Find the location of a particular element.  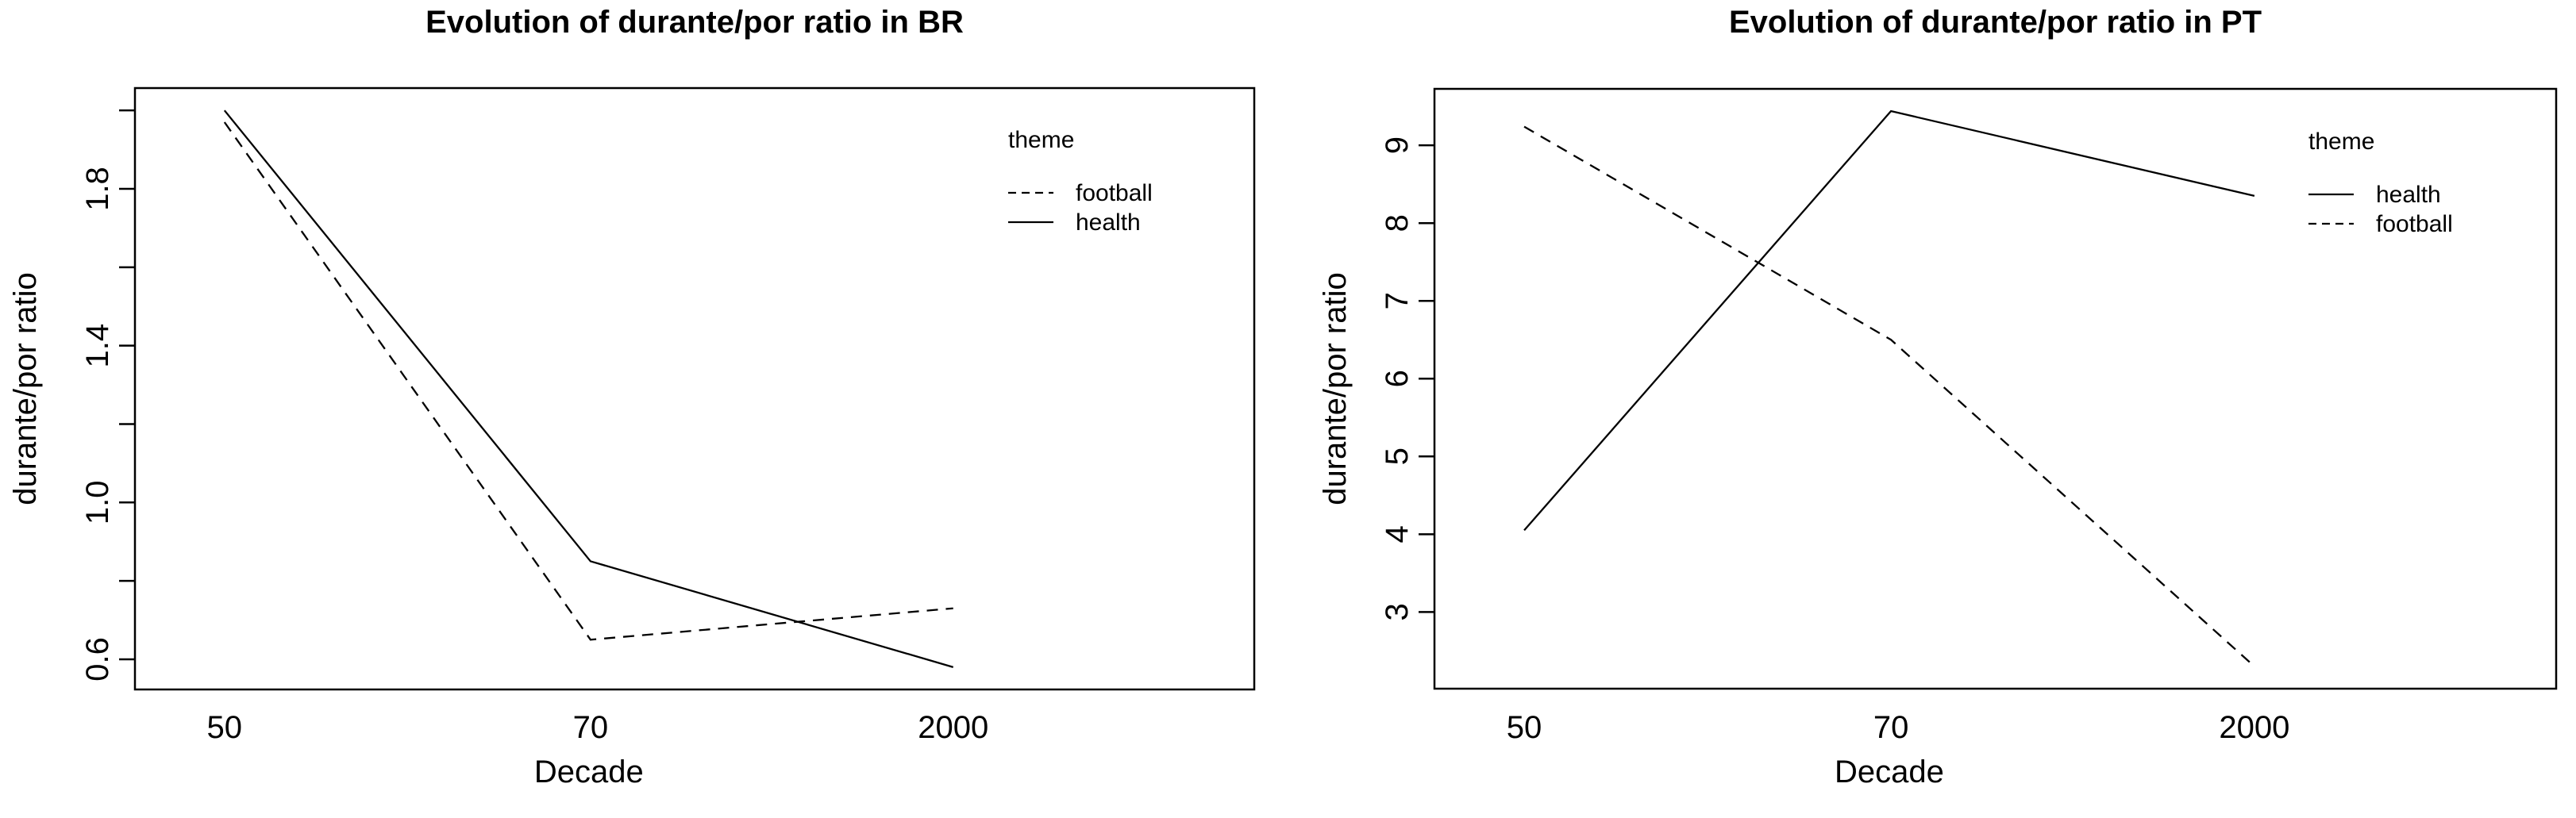

y-tick-label: 7 is located at coordinates (1397, 300).